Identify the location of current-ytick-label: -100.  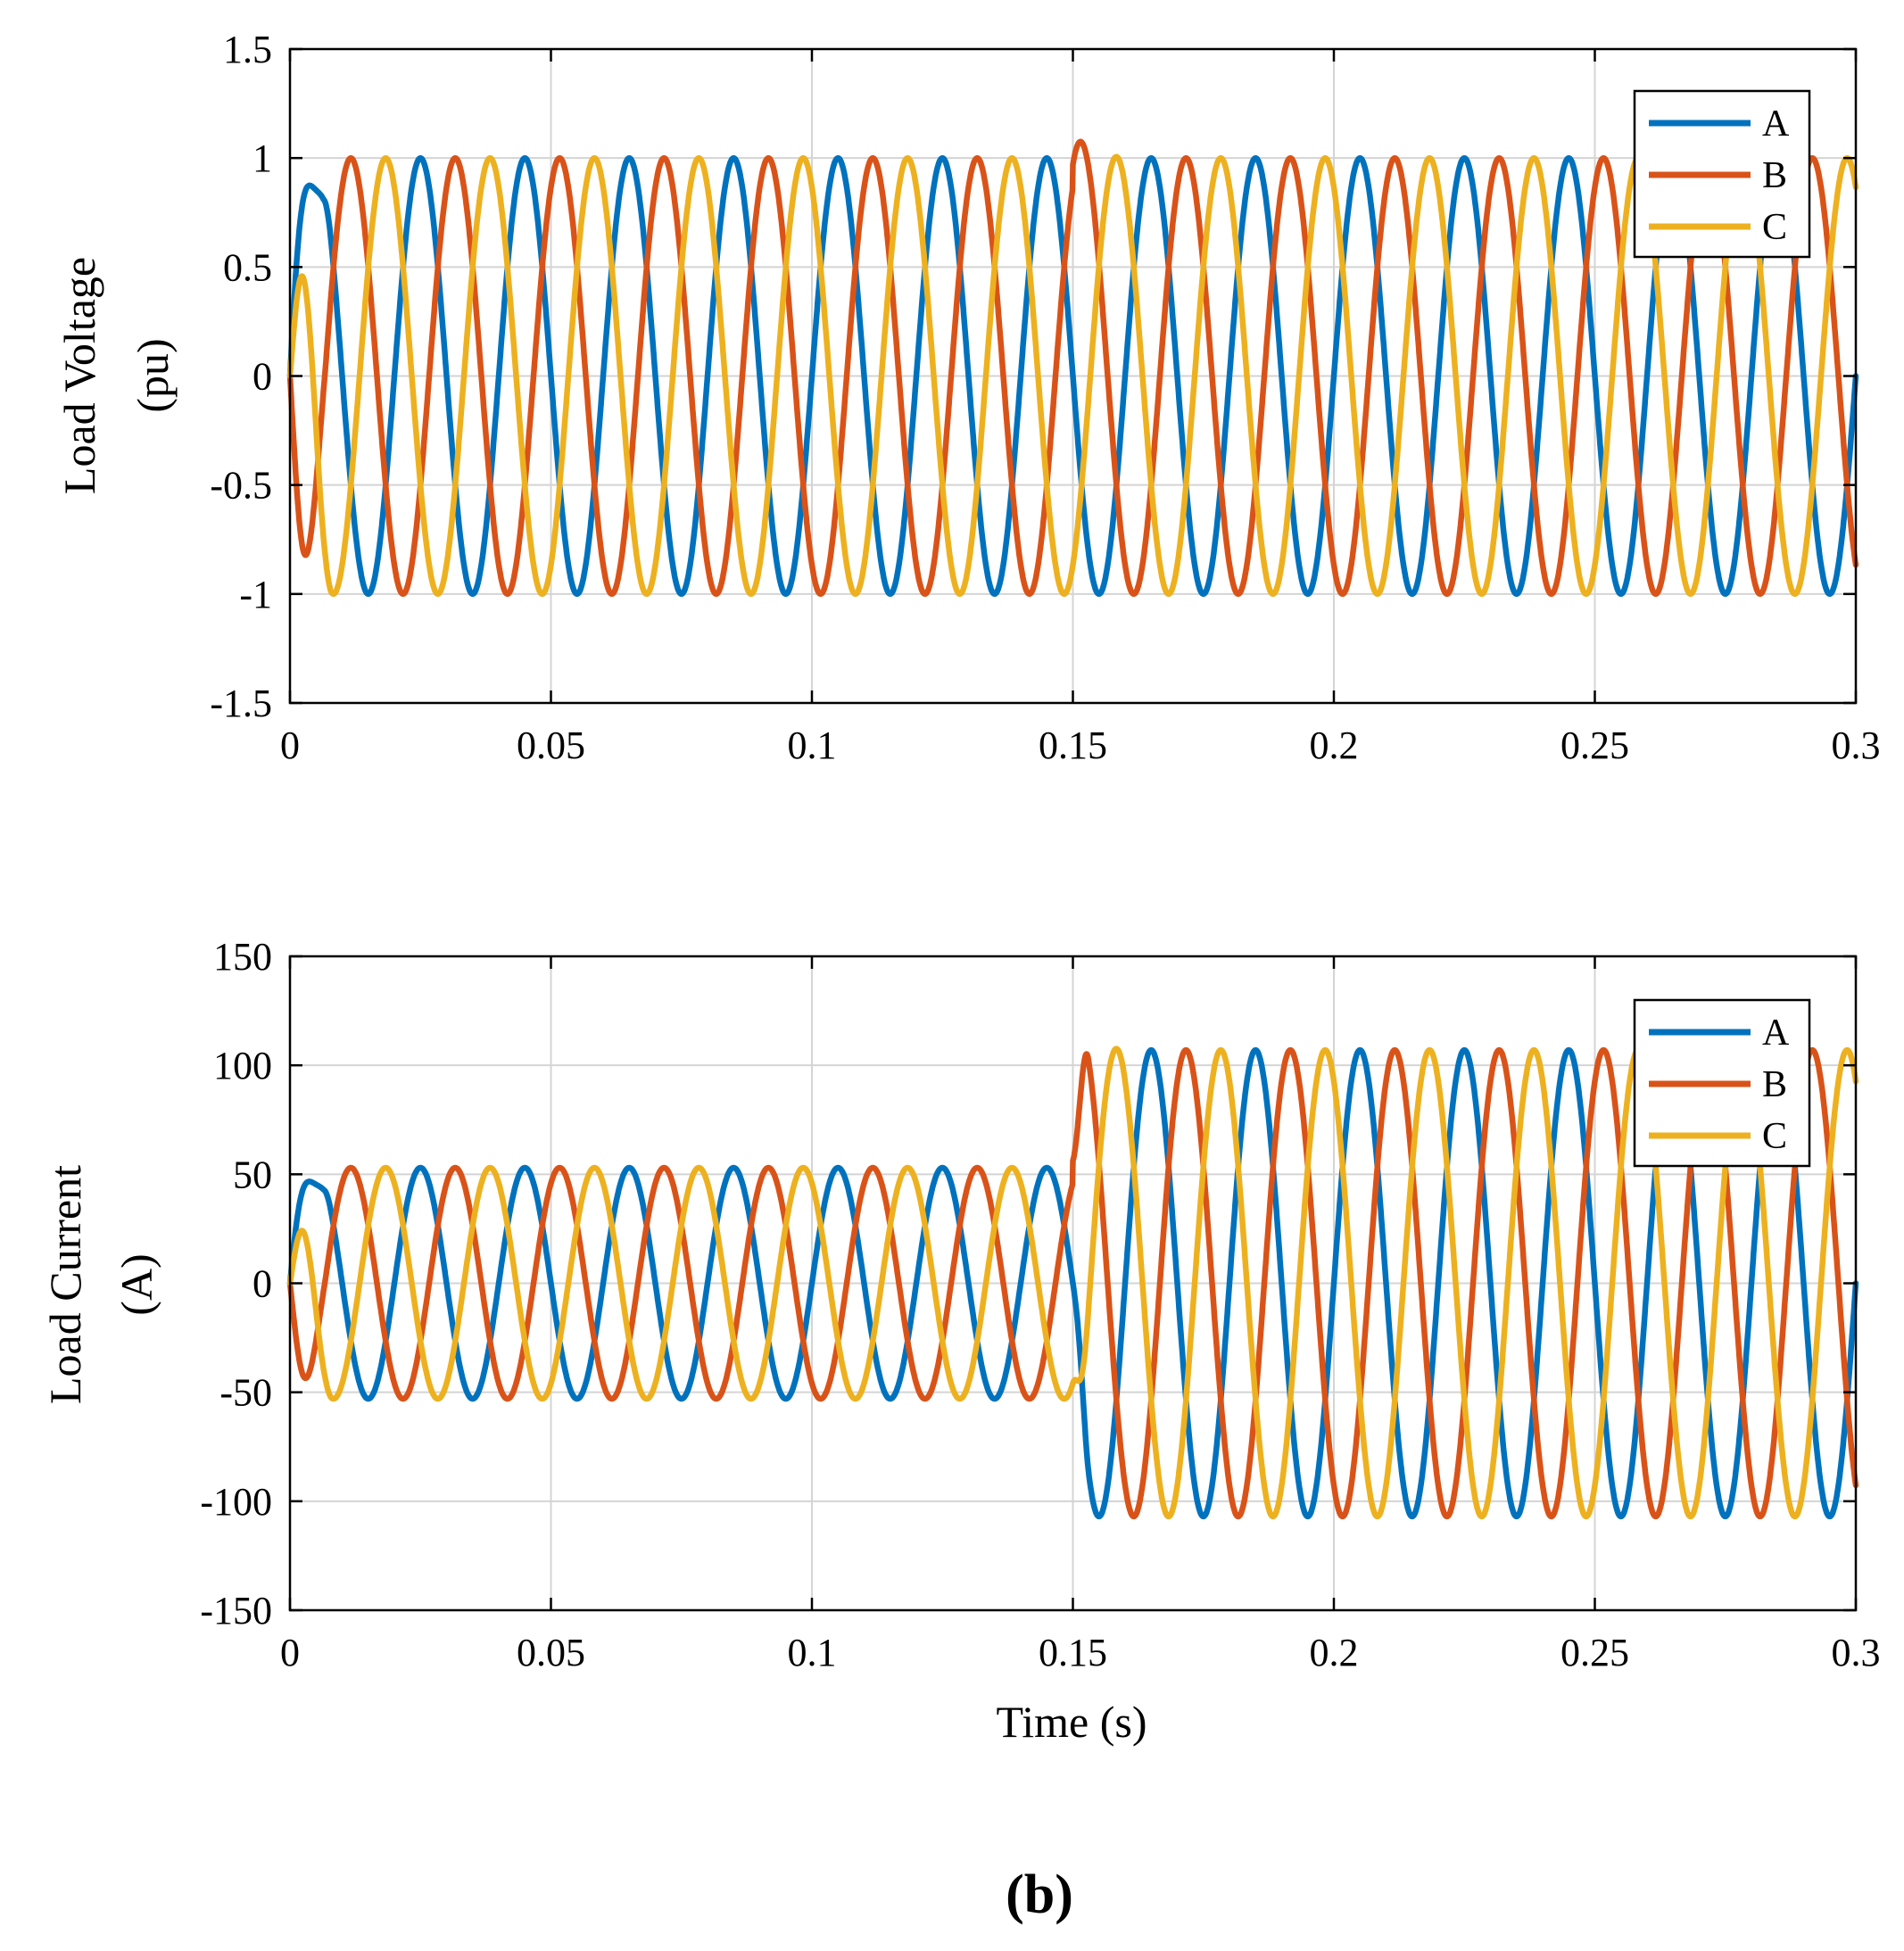
(236, 1502).